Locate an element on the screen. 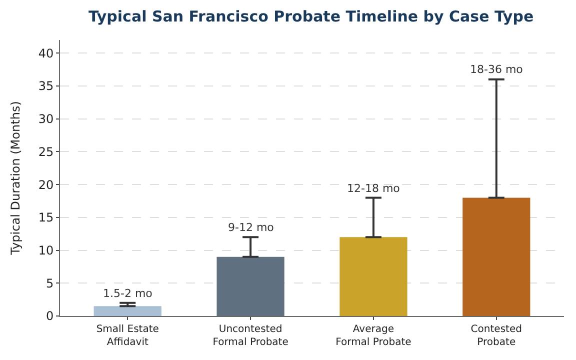 The height and width of the screenshot is (360, 576). y-tick-label: 5 is located at coordinates (50, 283).